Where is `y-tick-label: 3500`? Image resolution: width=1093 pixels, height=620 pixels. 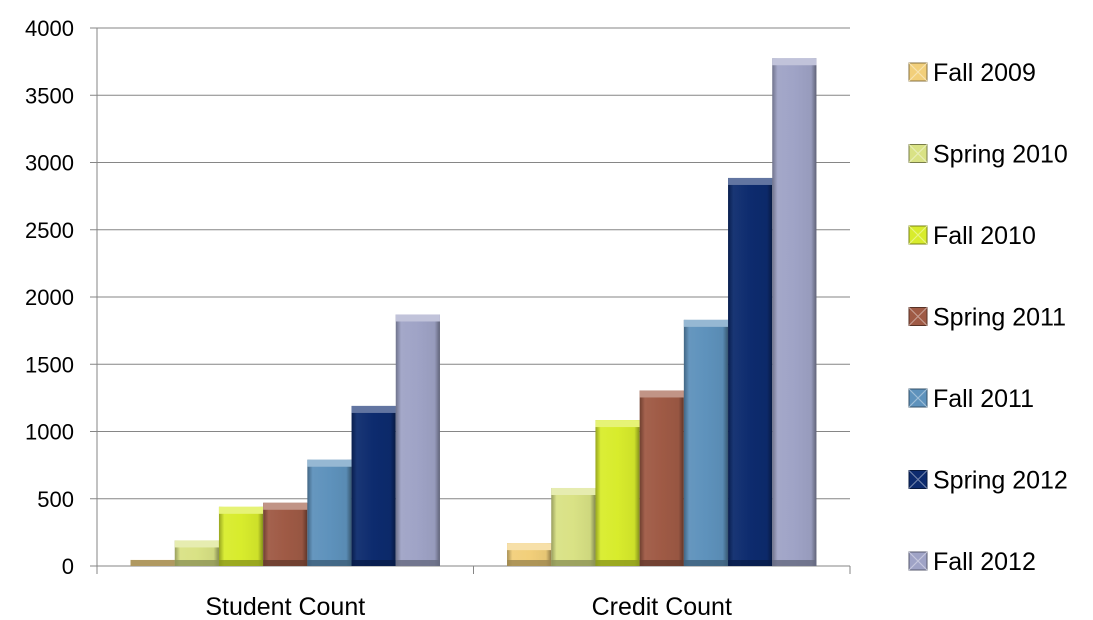
y-tick-label: 3500 is located at coordinates (49, 95).